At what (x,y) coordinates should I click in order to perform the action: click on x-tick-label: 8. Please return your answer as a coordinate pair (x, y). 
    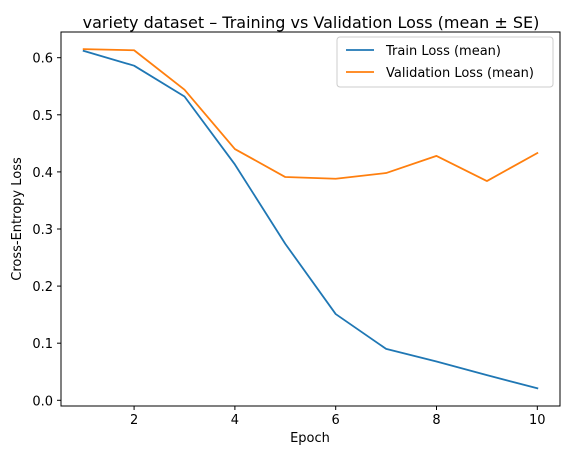
    Looking at the image, I should click on (436, 420).